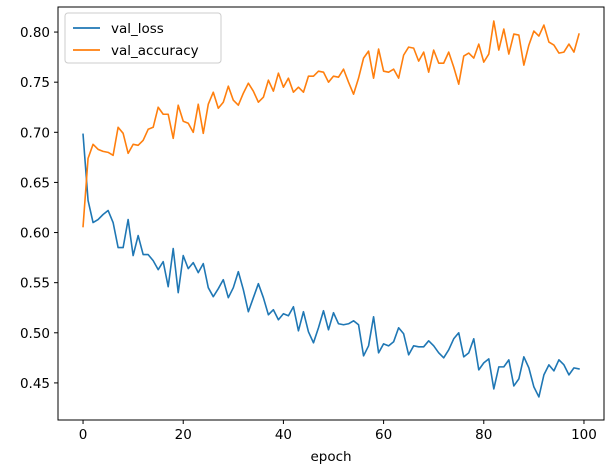  I want to click on x-tick-label: 40, so click(283, 435).